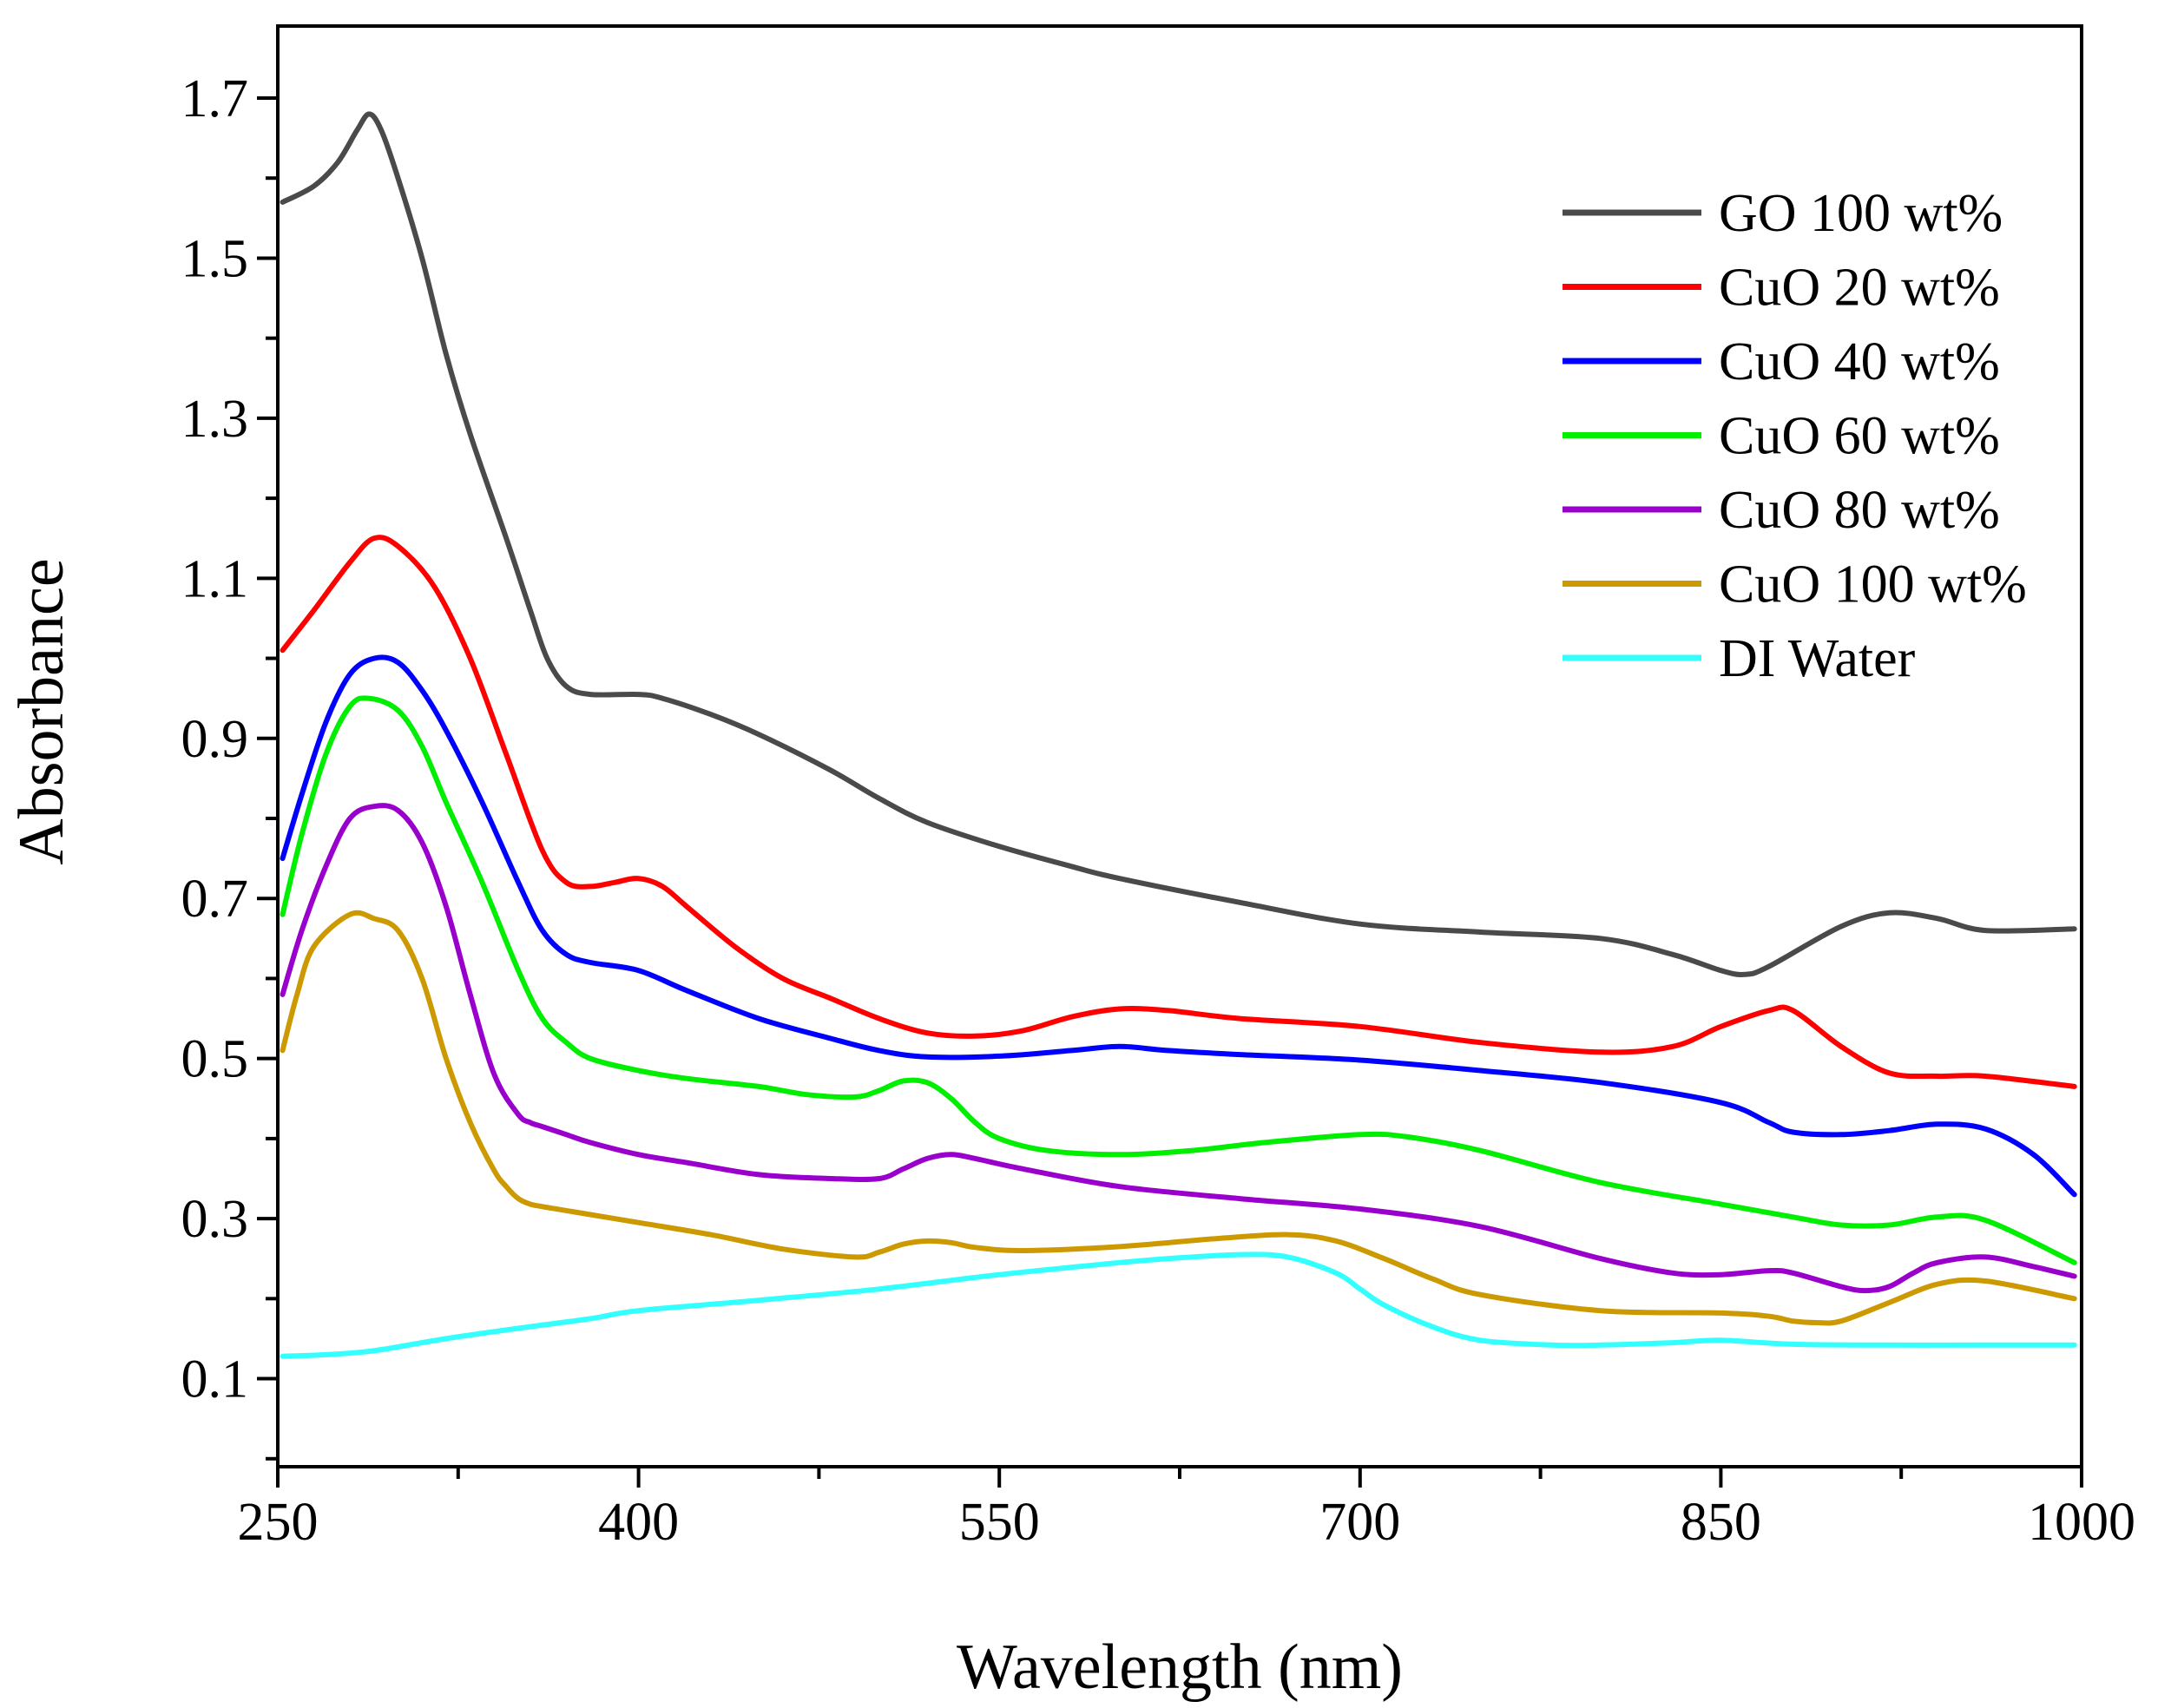 This screenshot has height=1708, width=2158. What do you see at coordinates (1178, 1305) in the screenshot?
I see `series-line-di-water` at bounding box center [1178, 1305].